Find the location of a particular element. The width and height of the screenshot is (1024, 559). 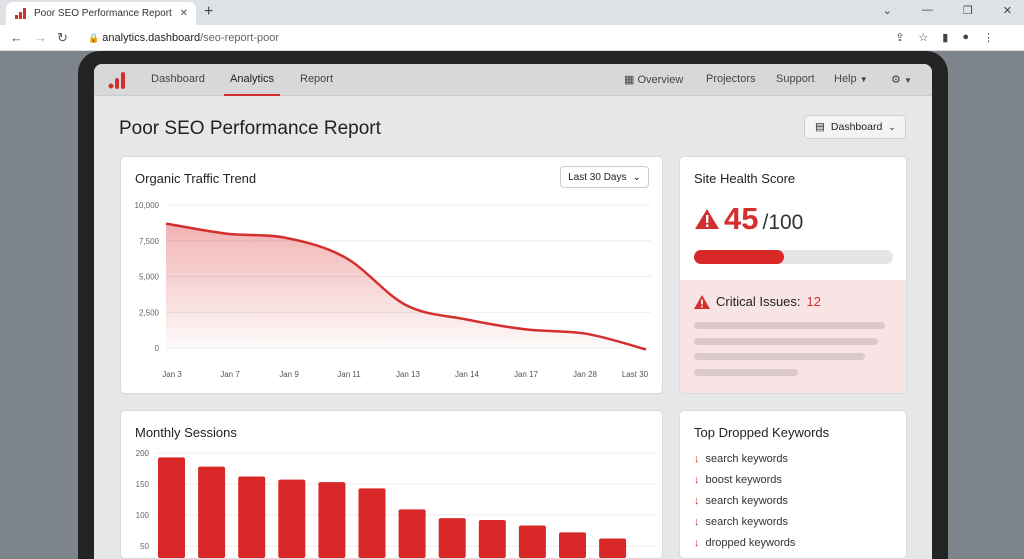

share-icon: ⇪ is located at coordinates (900, 38).